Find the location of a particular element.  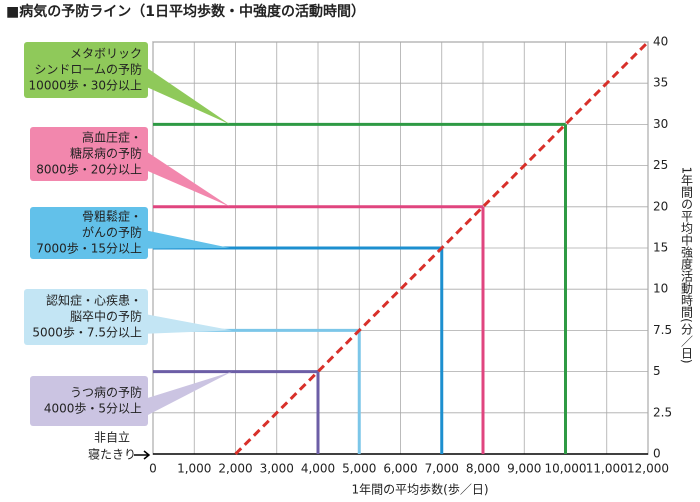

y-tick-label: 2.5 is located at coordinates (662, 412).